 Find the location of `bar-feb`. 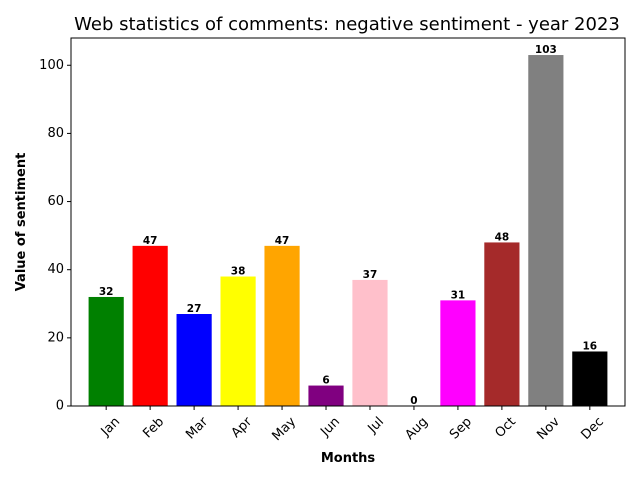

bar-feb is located at coordinates (150, 325).